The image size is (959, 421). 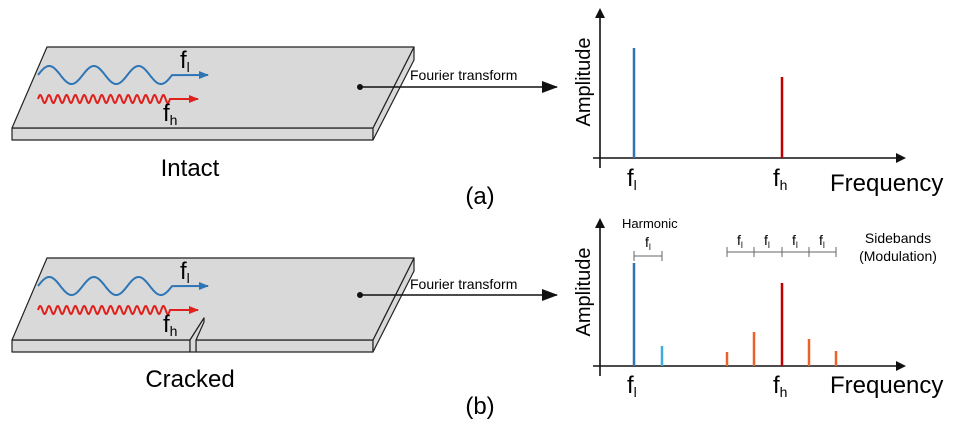 What do you see at coordinates (479, 406) in the screenshot?
I see `panel-label: (b)` at bounding box center [479, 406].